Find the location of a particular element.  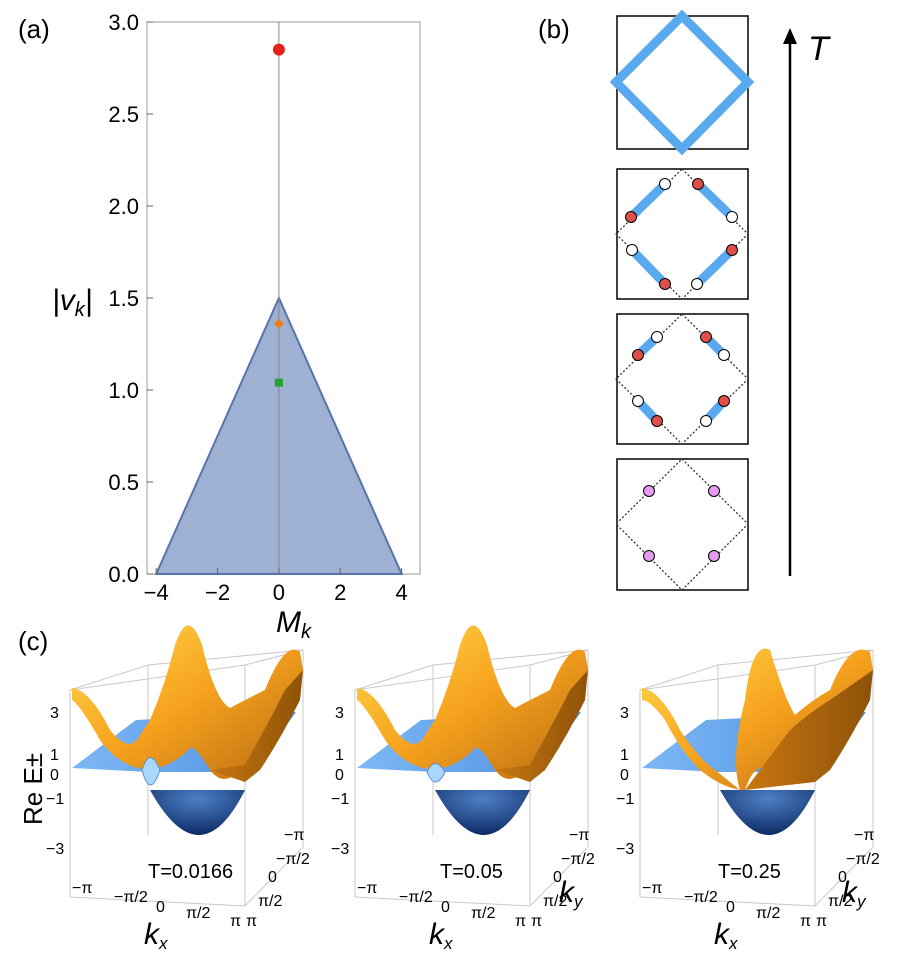

marker-orange-diamond is located at coordinates (278, 323).